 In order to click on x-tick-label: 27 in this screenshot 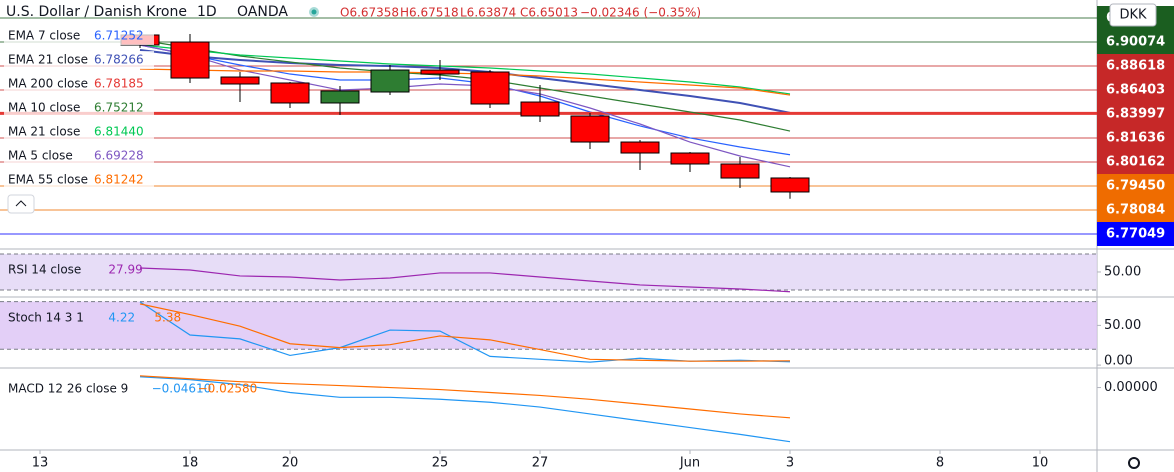, I will do `click(540, 463)`.